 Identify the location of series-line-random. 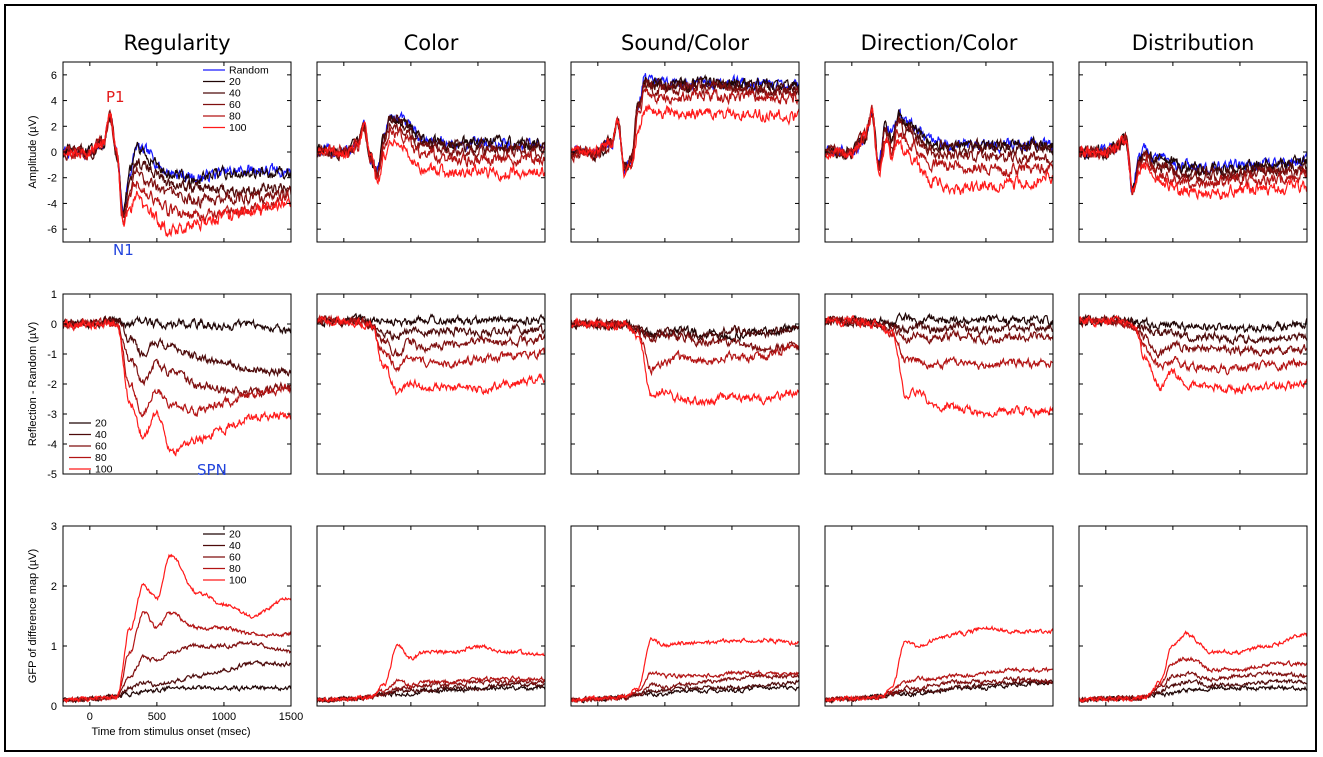
(177, 164).